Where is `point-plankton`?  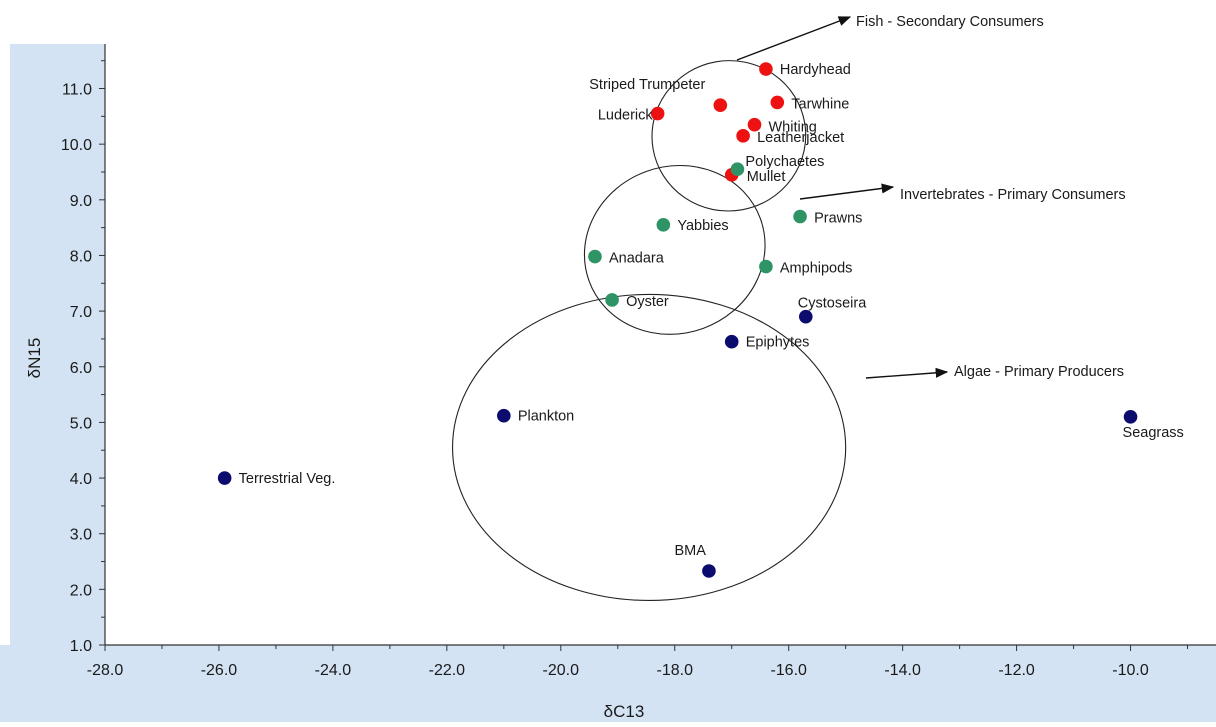
point-plankton is located at coordinates (504, 415).